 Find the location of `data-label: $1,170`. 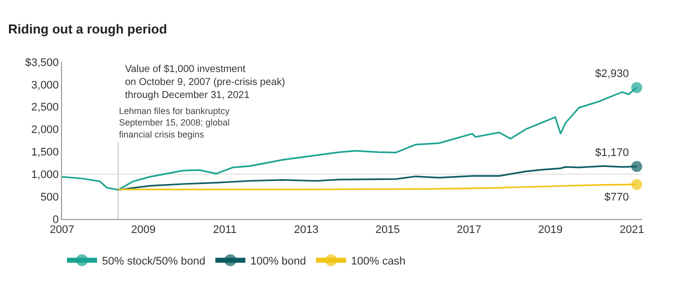

data-label: $1,170 is located at coordinates (612, 152).